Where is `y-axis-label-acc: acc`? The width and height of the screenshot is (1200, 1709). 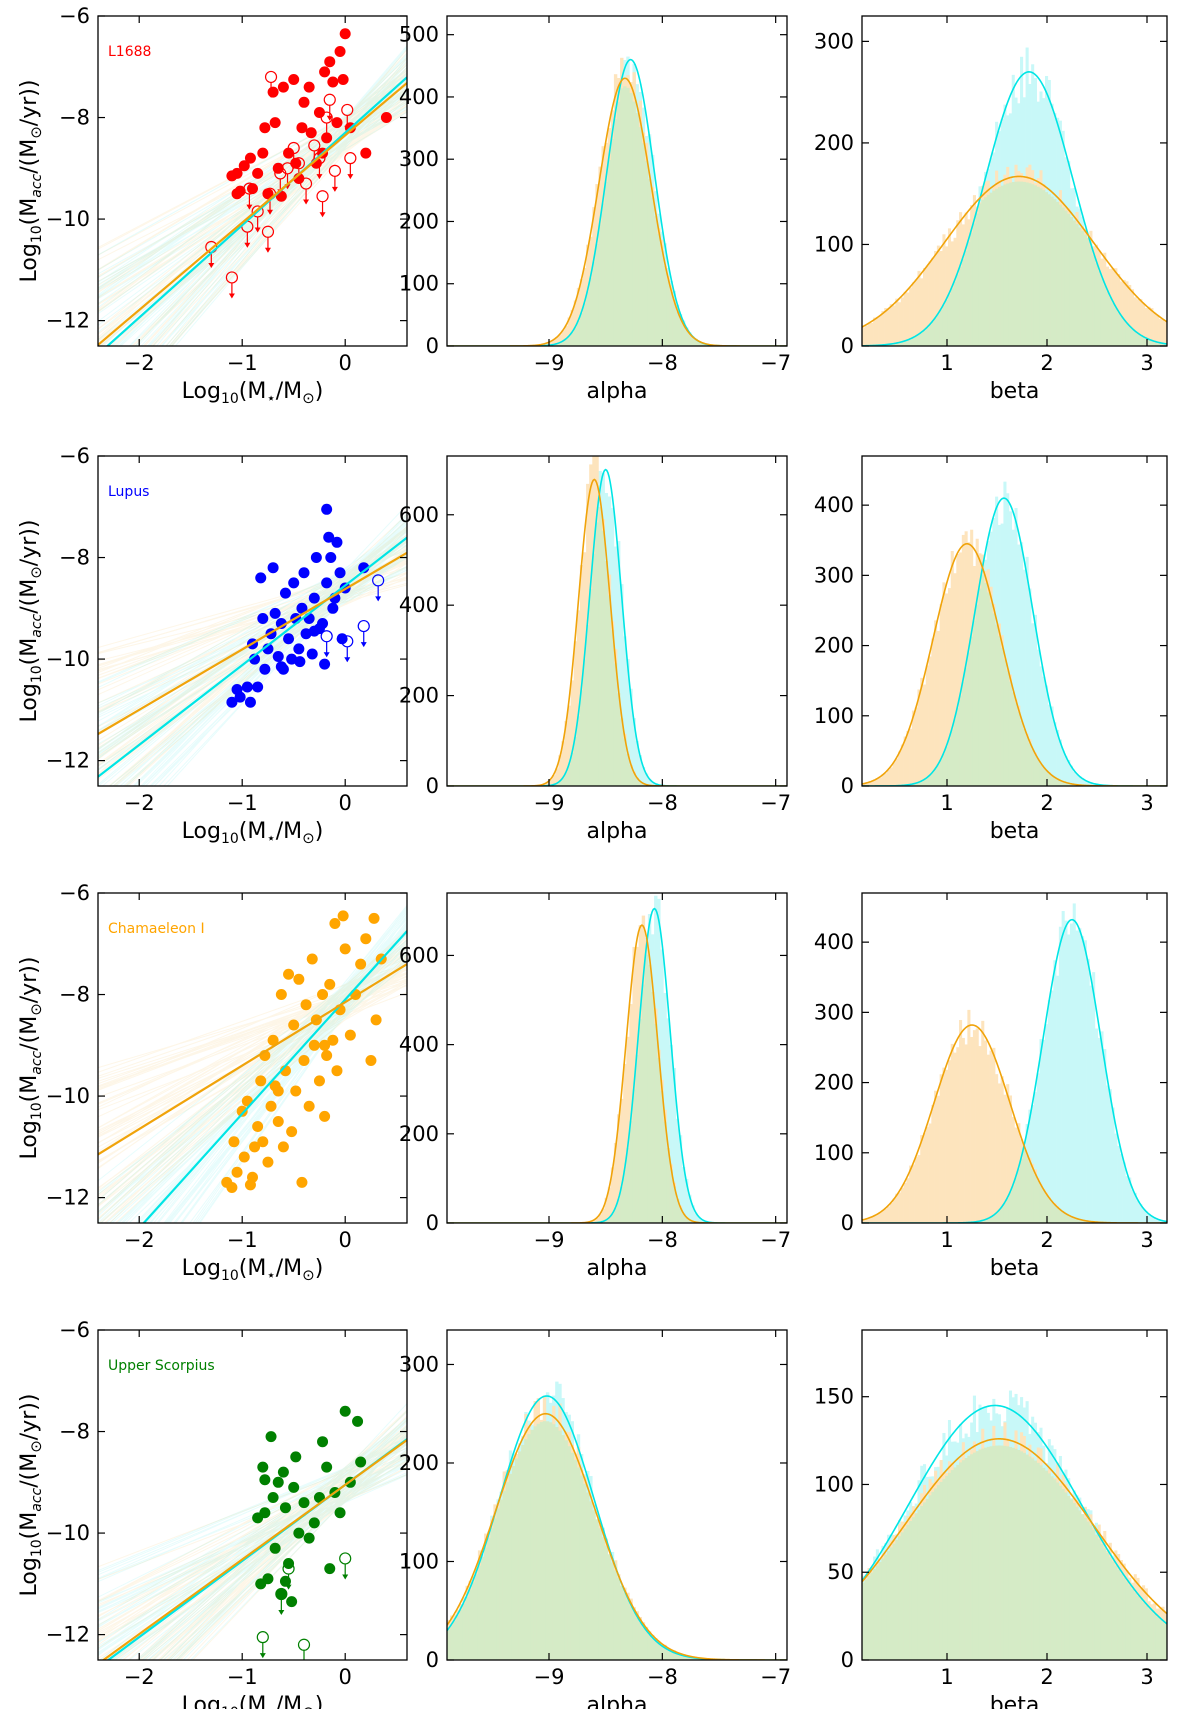
y-axis-label-acc: acc is located at coordinates (37, 1499).